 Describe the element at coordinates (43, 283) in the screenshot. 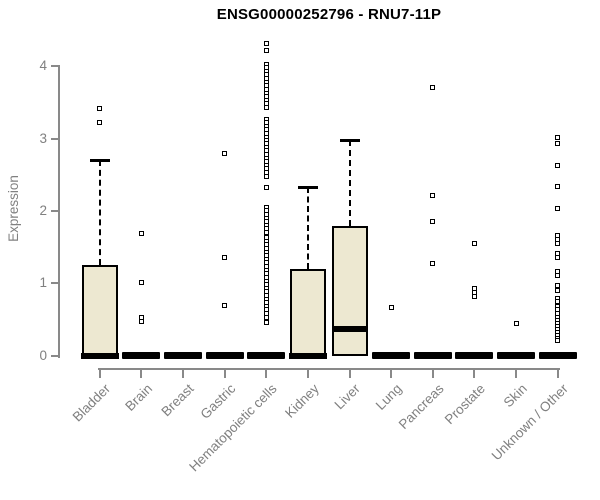

I see `y-tick-label: 1` at that location.